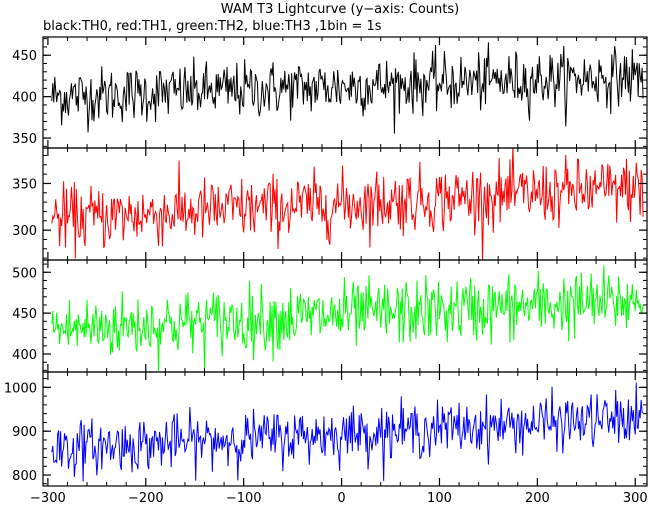  Describe the element at coordinates (24, 432) in the screenshot. I see `y-tick-label: 900` at that location.